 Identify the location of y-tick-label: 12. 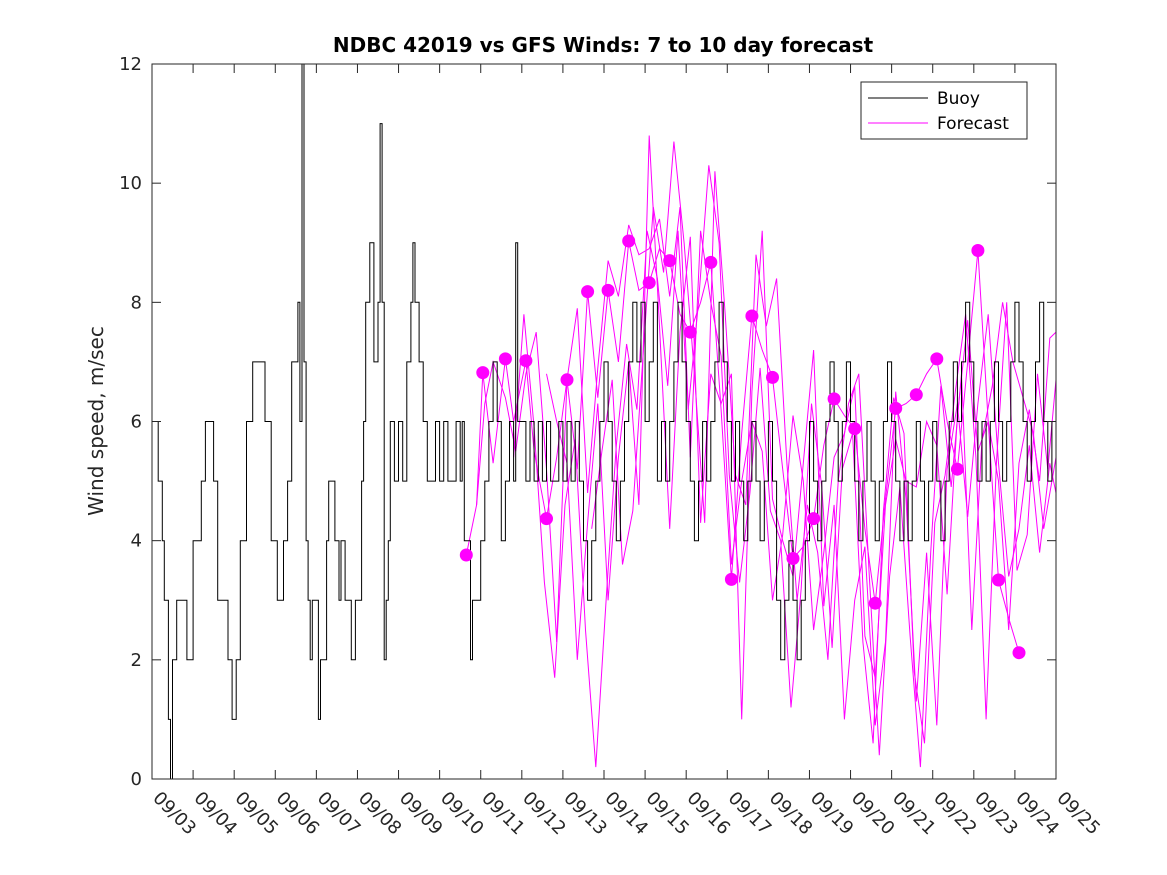
(130, 64).